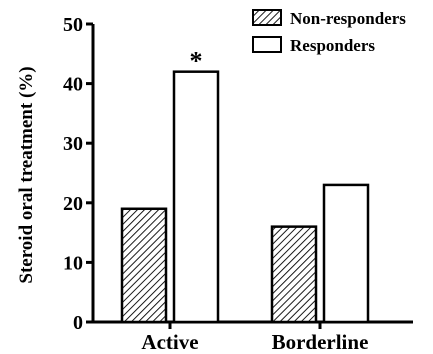  Describe the element at coordinates (73, 25) in the screenshot. I see `y-tick-label: 50` at that location.